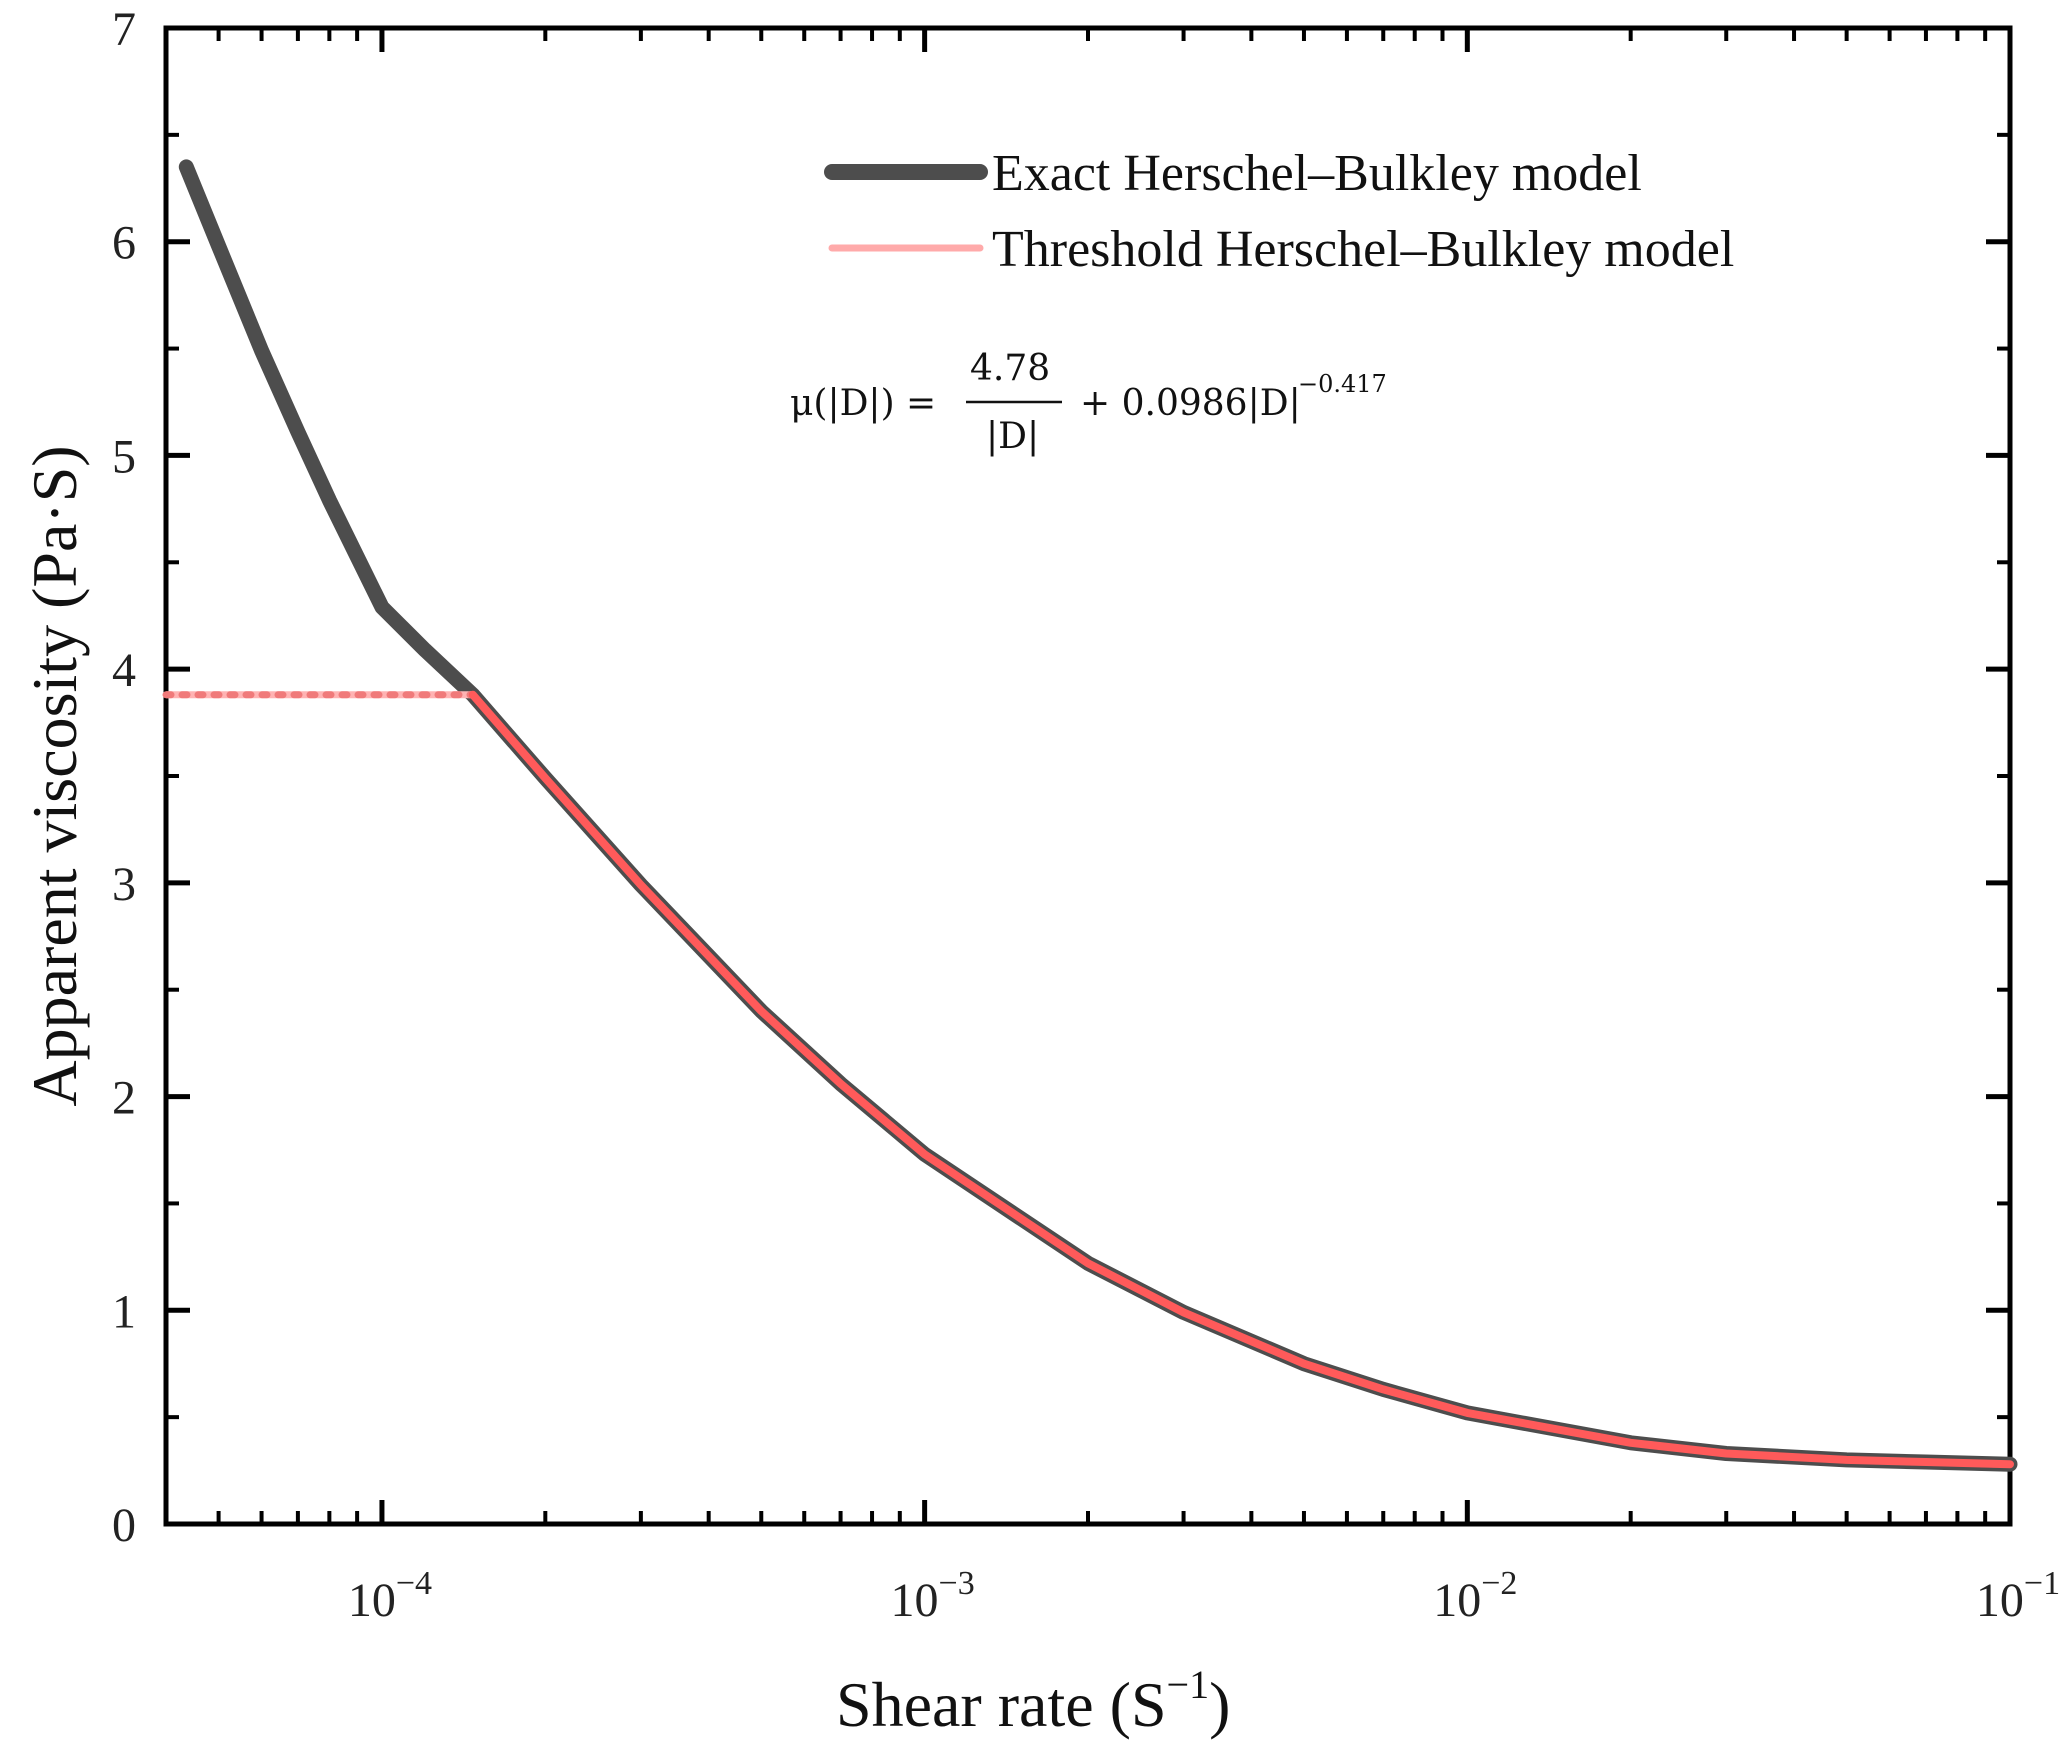 The width and height of the screenshot is (2068, 1752). What do you see at coordinates (124, 884) in the screenshot?
I see `y-tick-label: 3` at bounding box center [124, 884].